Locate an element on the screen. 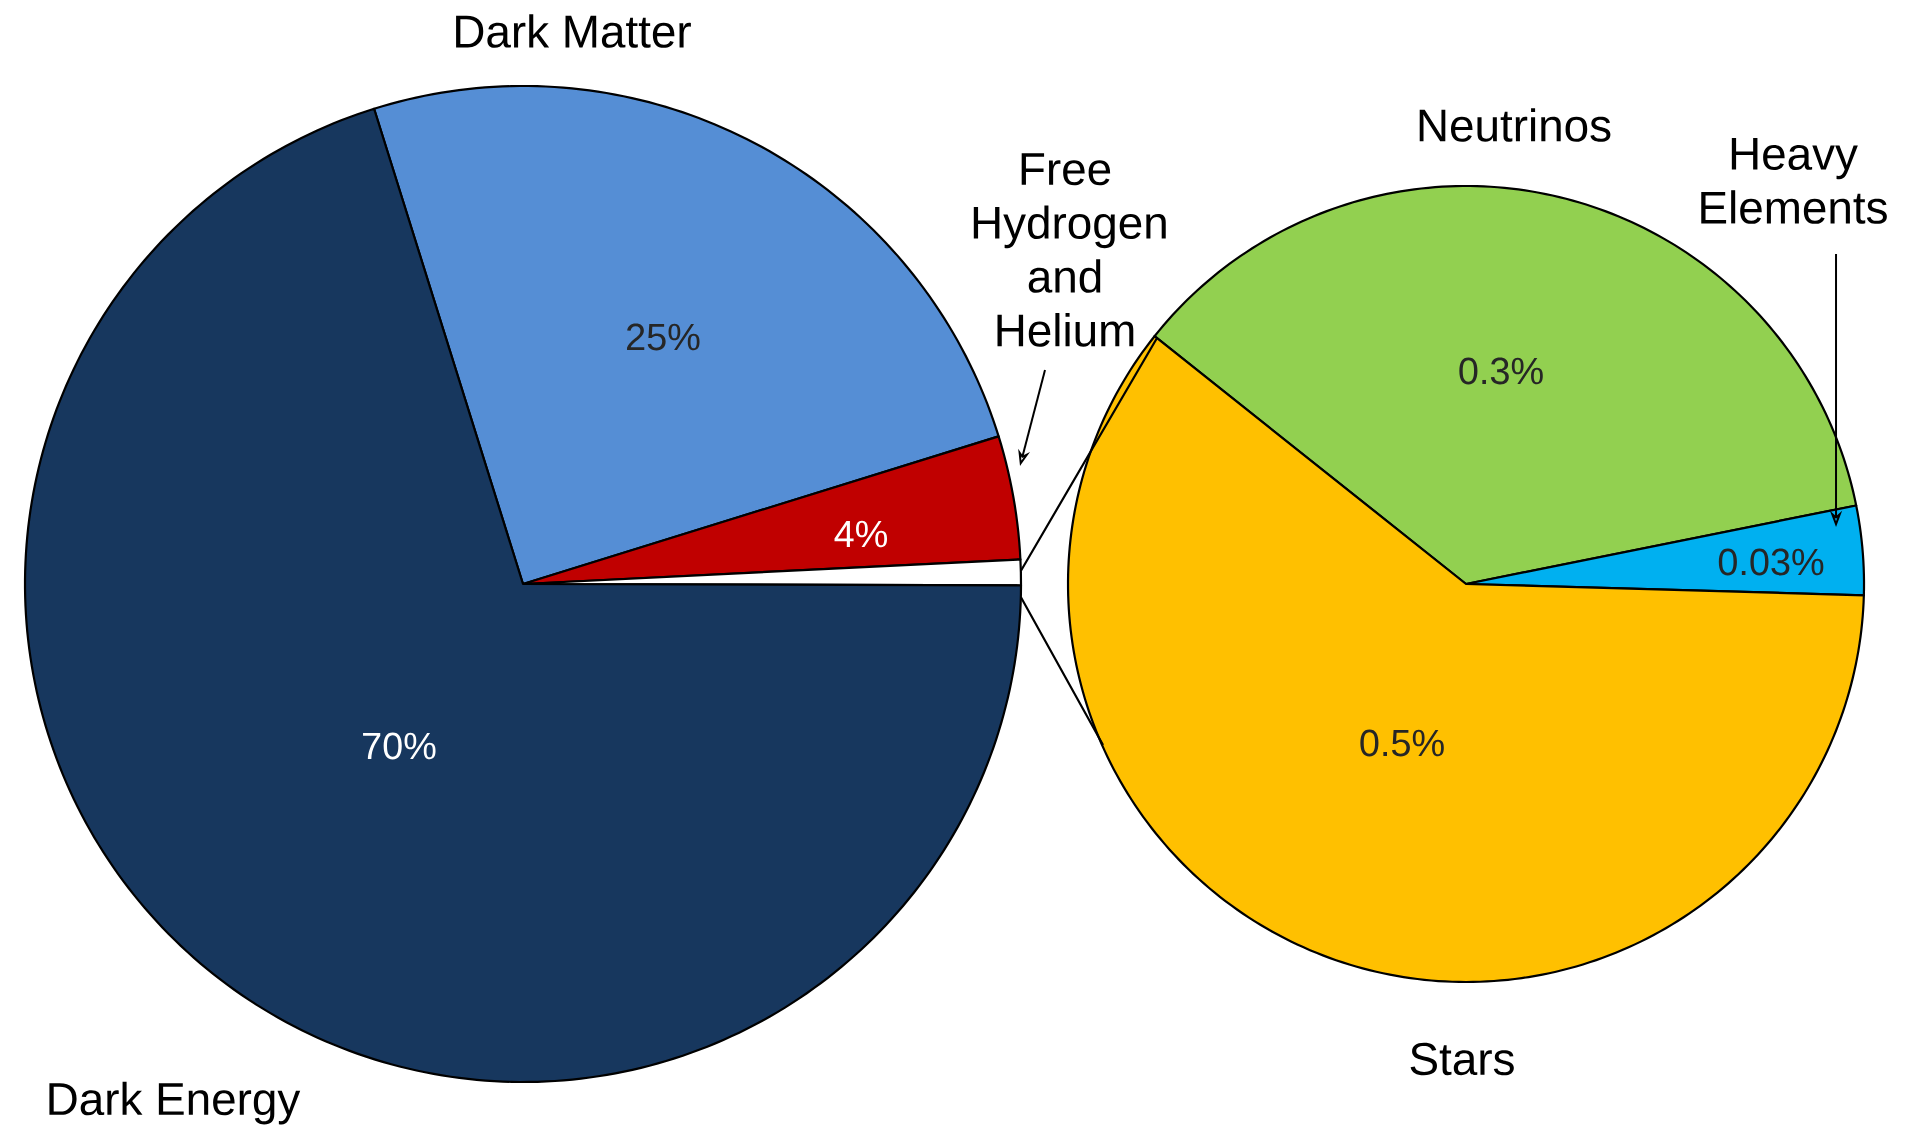 The width and height of the screenshot is (1915, 1132). slice-label: Heavy Elements is located at coordinates (1794, 181).